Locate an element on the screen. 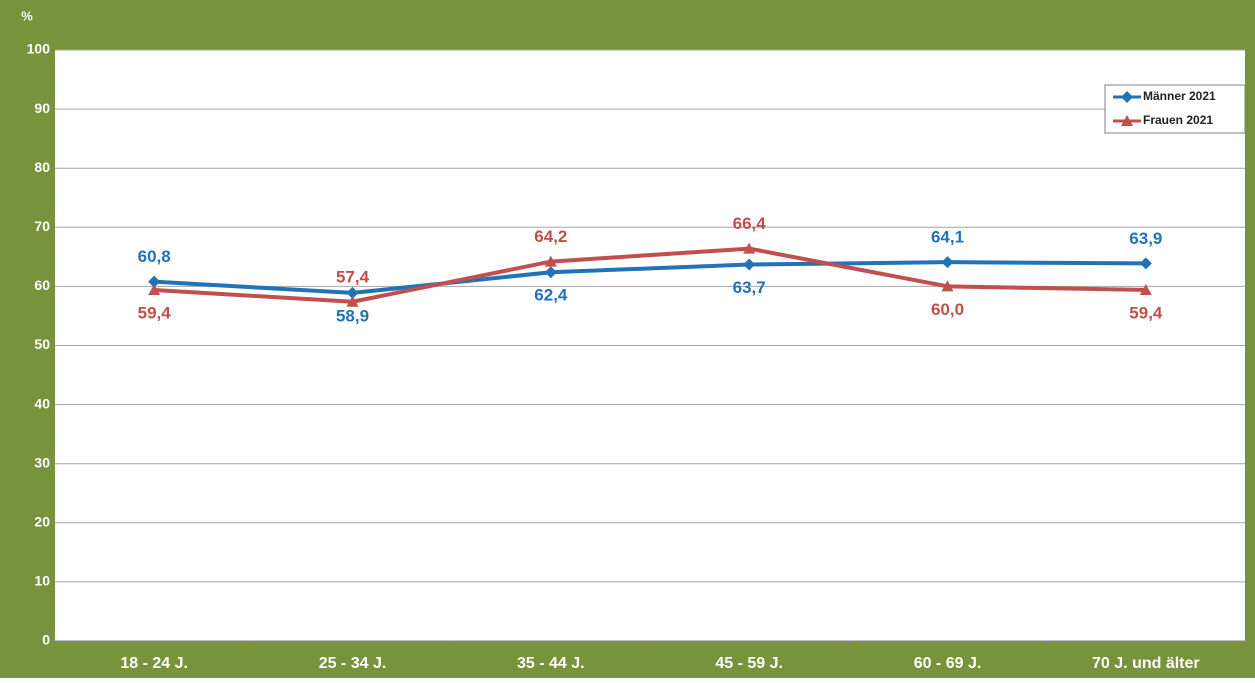  data-label: 66,4 is located at coordinates (750, 223).